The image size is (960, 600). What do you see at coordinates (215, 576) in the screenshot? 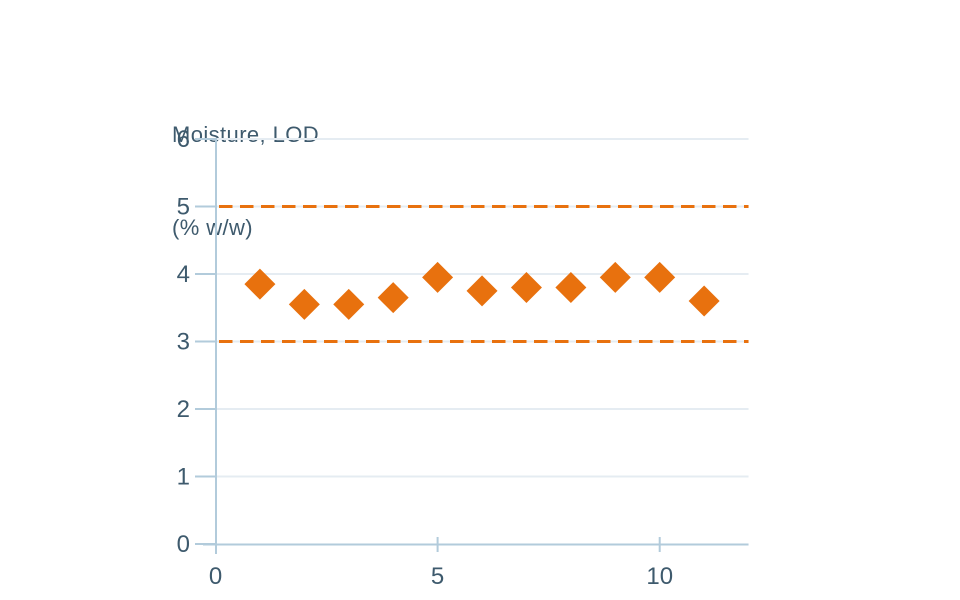
I see `x-tick-label-0: 0` at bounding box center [215, 576].